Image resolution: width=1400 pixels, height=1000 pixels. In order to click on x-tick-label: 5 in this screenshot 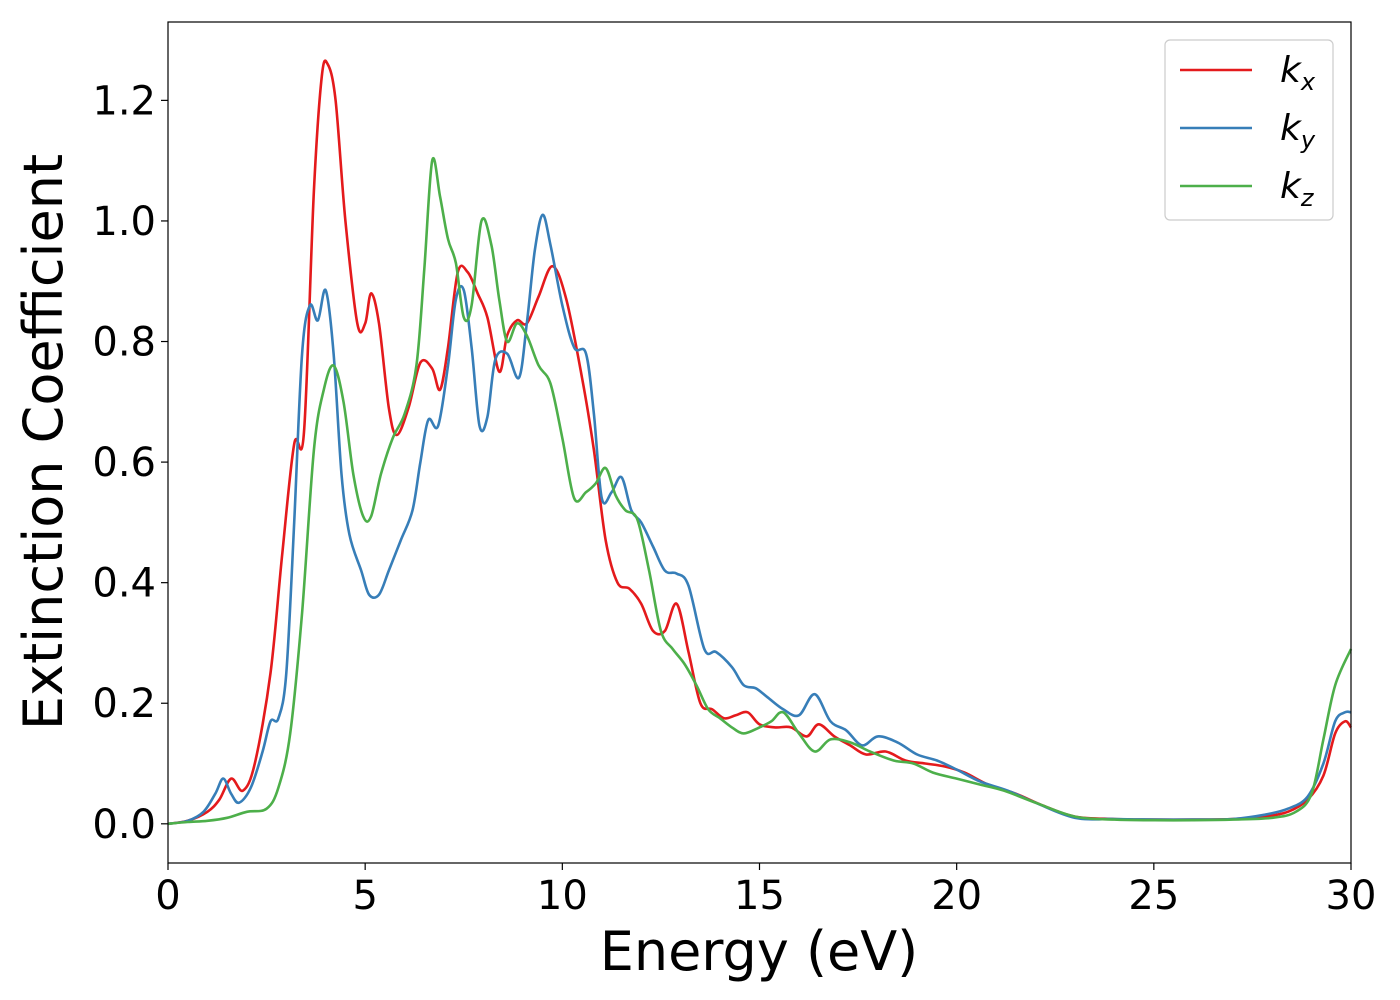, I will do `click(364, 896)`.